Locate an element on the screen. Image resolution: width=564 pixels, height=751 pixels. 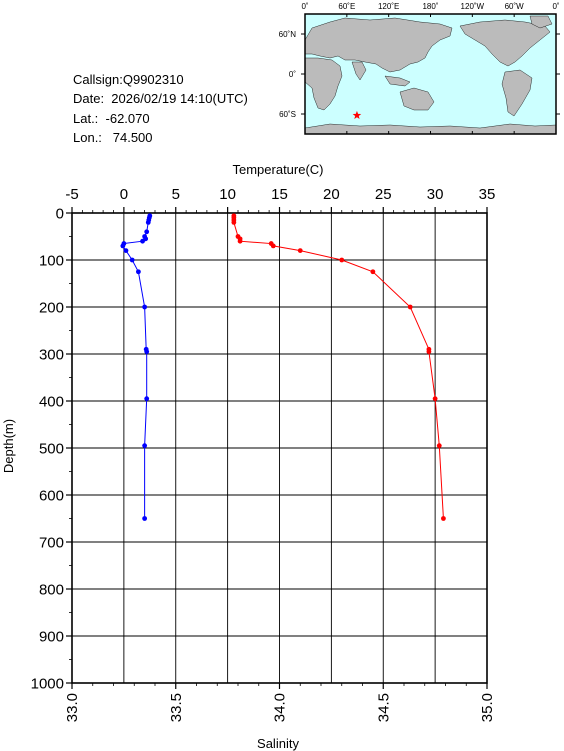
map-lon-label: 60˚W is located at coordinates (515, 6).